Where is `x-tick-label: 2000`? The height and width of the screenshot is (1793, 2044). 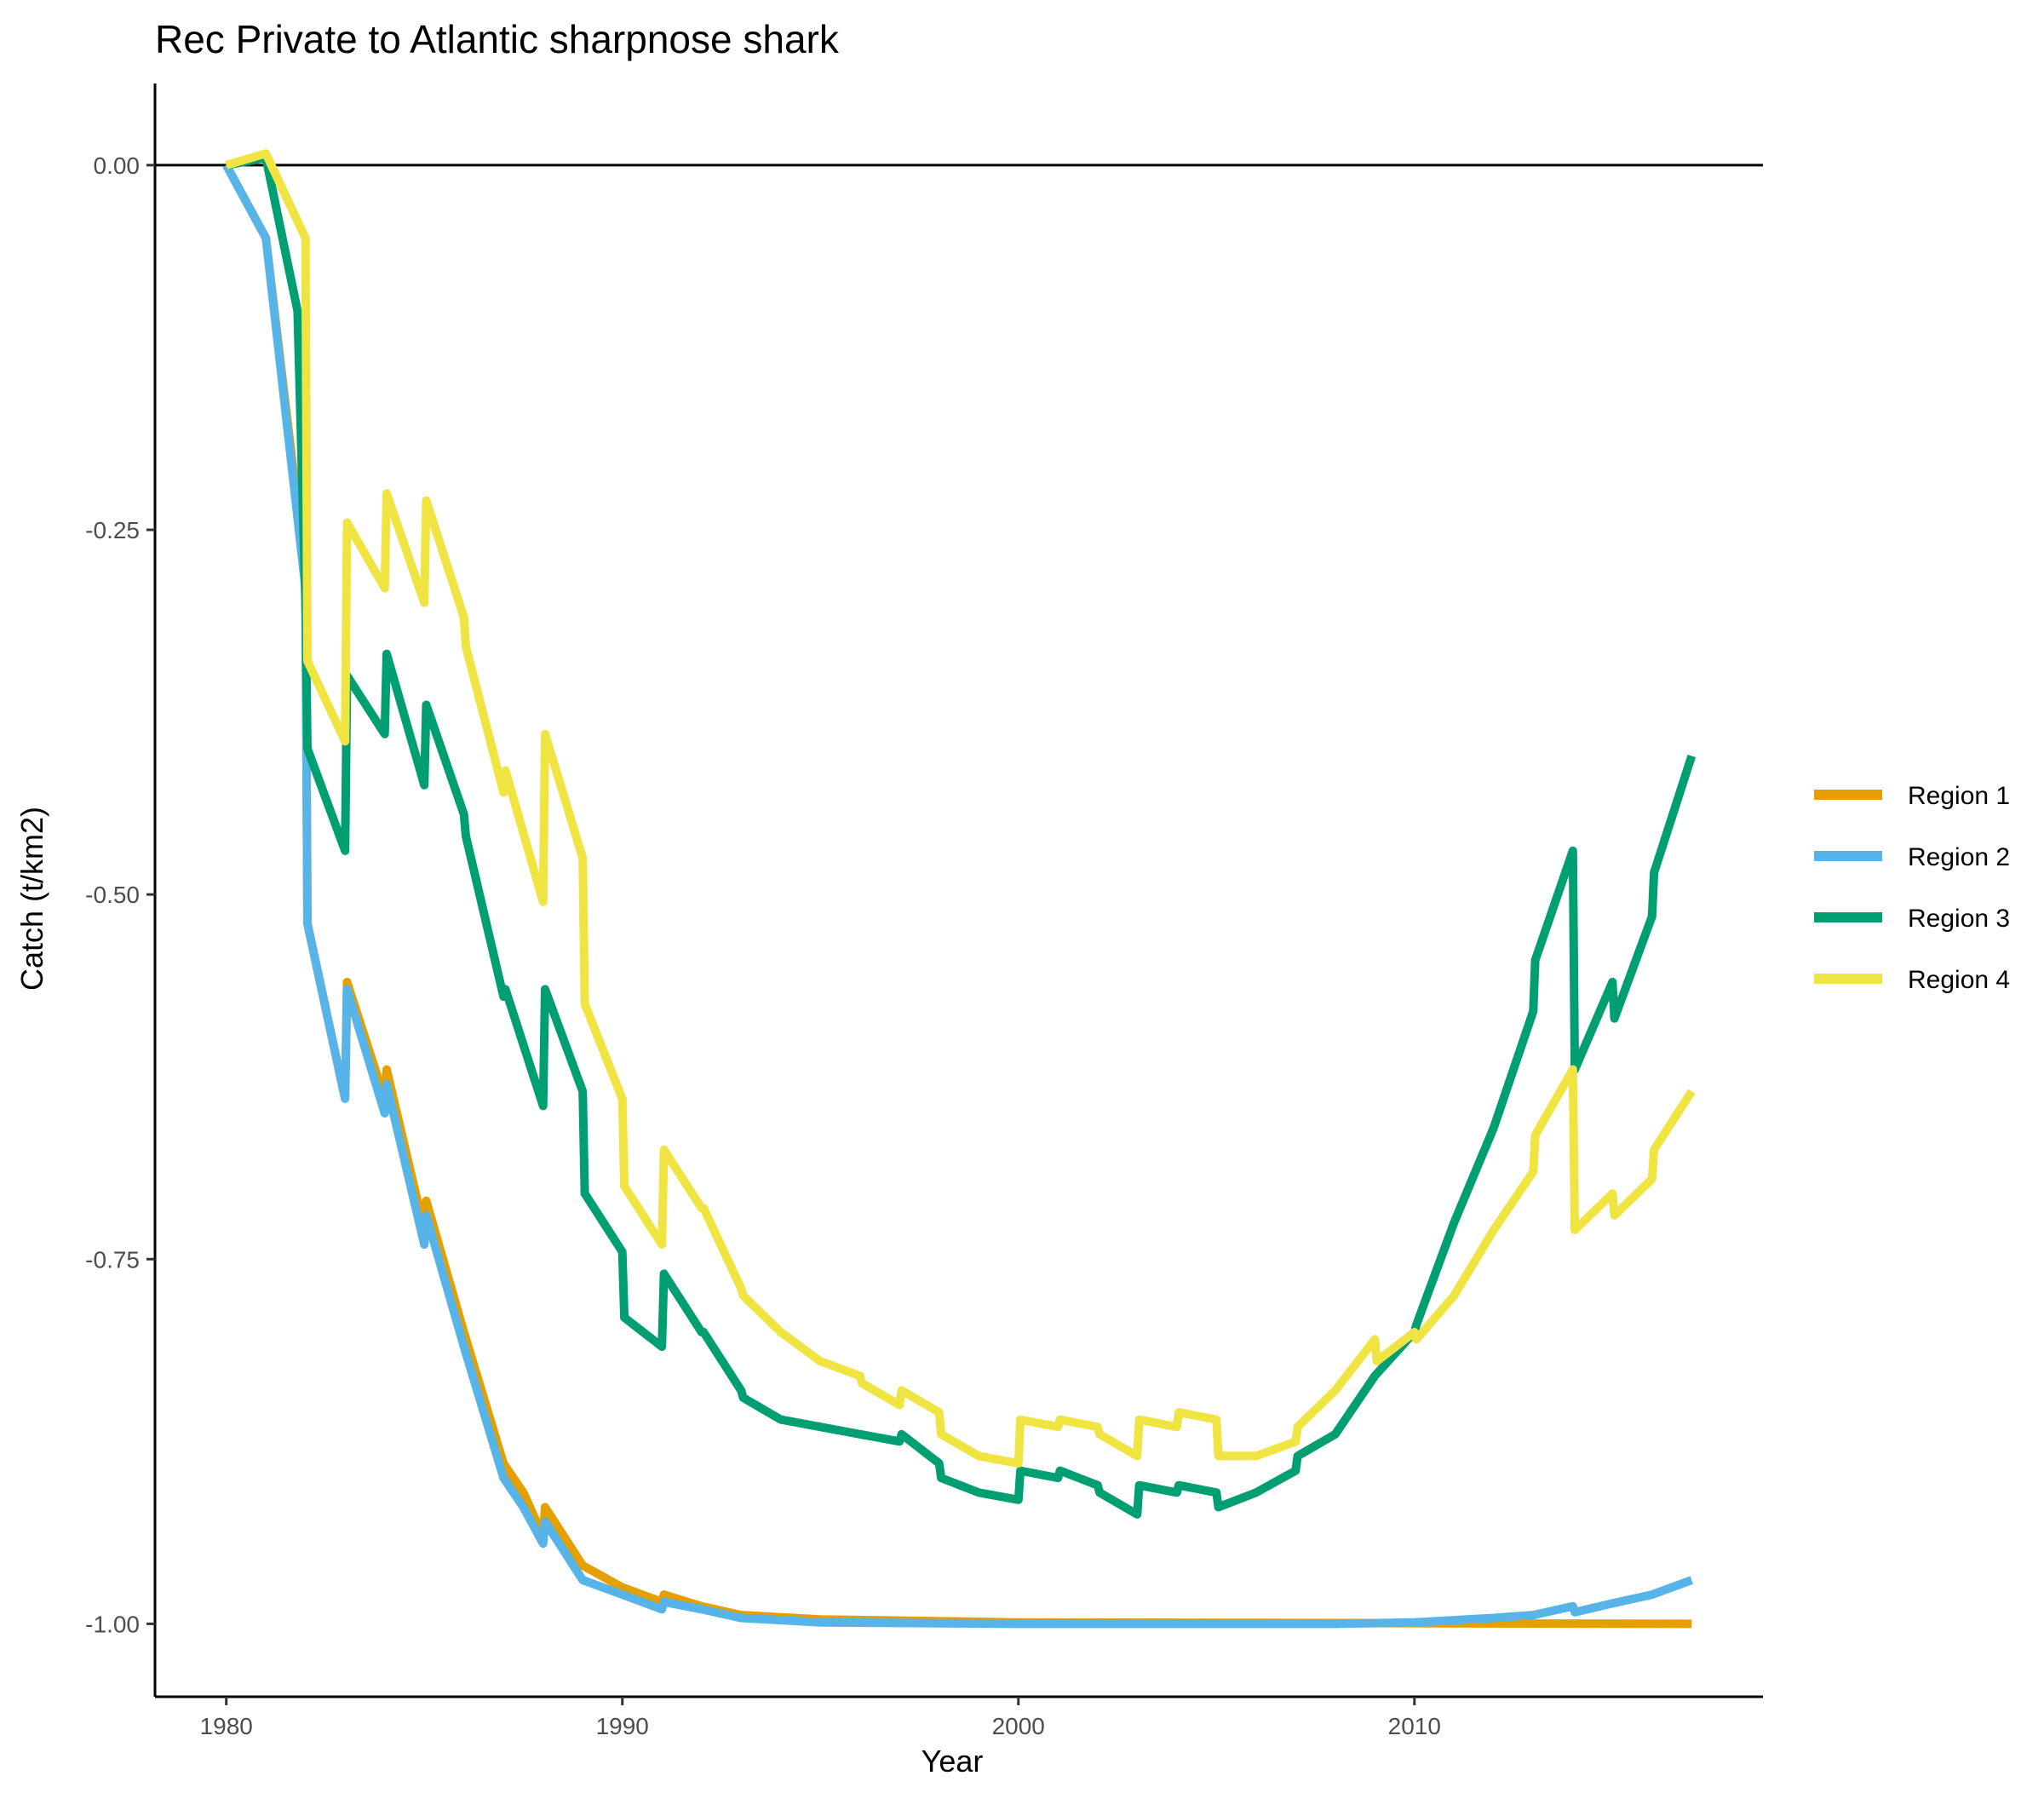
x-tick-label: 2000 is located at coordinates (1018, 1726).